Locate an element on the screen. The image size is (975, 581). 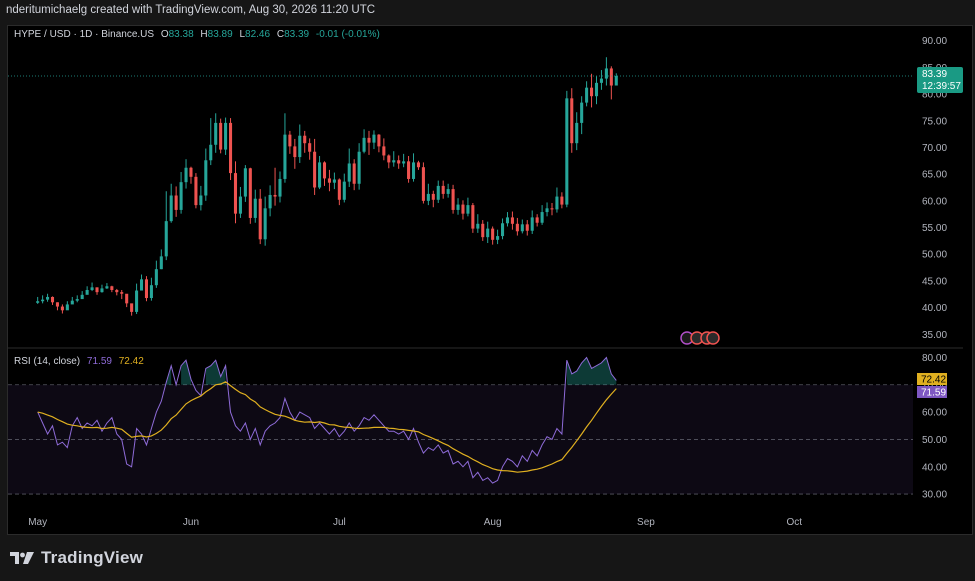
time-tick-label: May is located at coordinates (37, 522).